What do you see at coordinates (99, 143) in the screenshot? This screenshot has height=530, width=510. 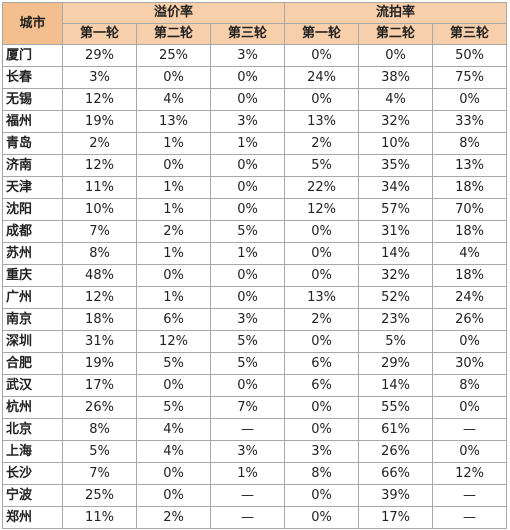 I see `premium-round-1-cell: 2%` at bounding box center [99, 143].